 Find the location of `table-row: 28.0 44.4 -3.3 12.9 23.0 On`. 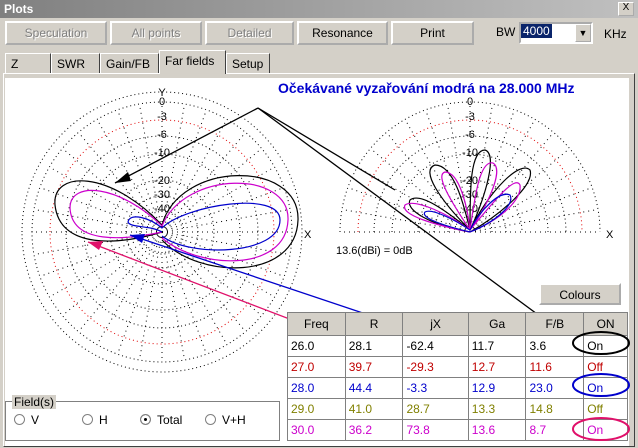

table-row: 28.0 44.4 -3.3 12.9 23.0 On is located at coordinates (457, 388).